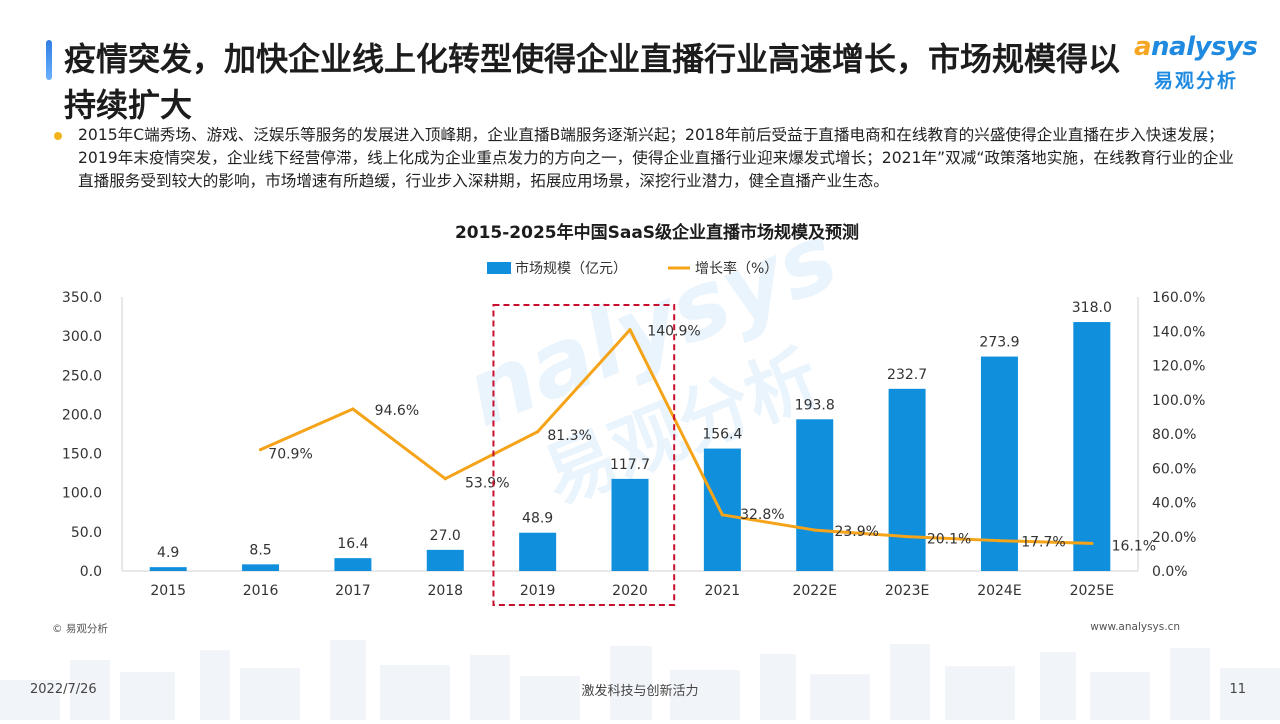  I want to click on growth-value-label: 94.6%, so click(397, 411).